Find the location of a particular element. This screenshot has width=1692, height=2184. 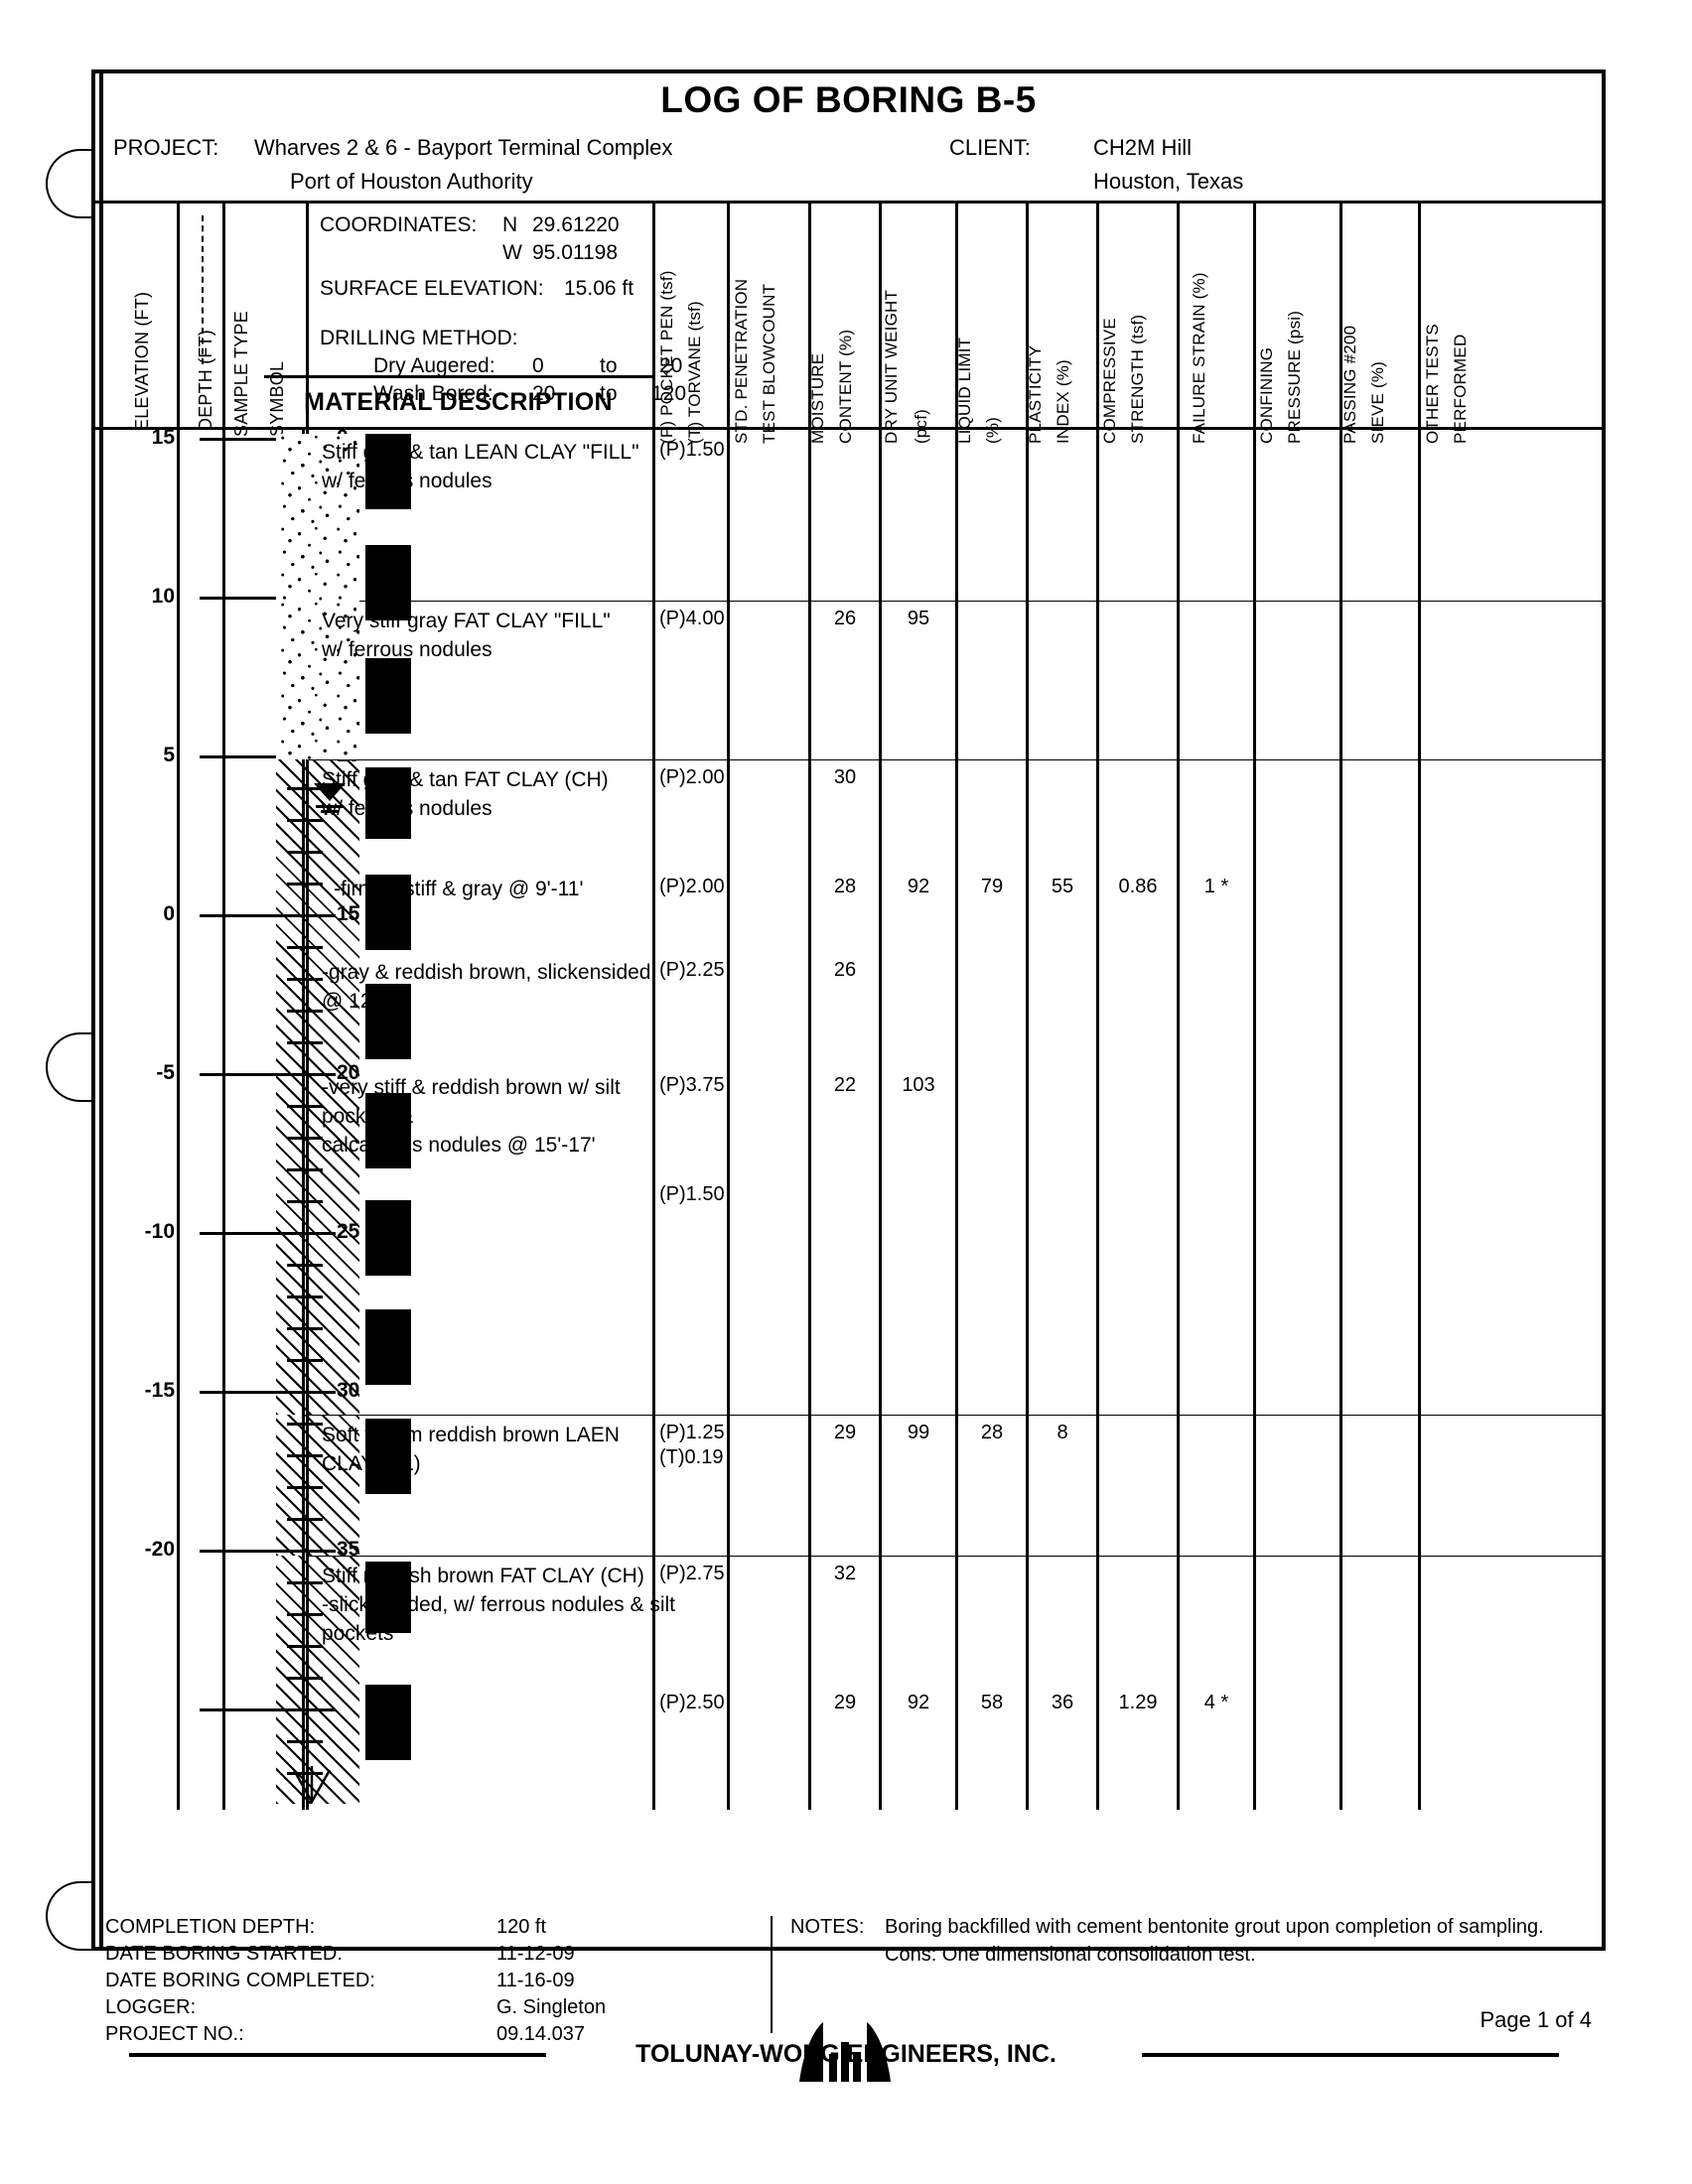

fill-pattern-fat-clay is located at coordinates (317, 680).